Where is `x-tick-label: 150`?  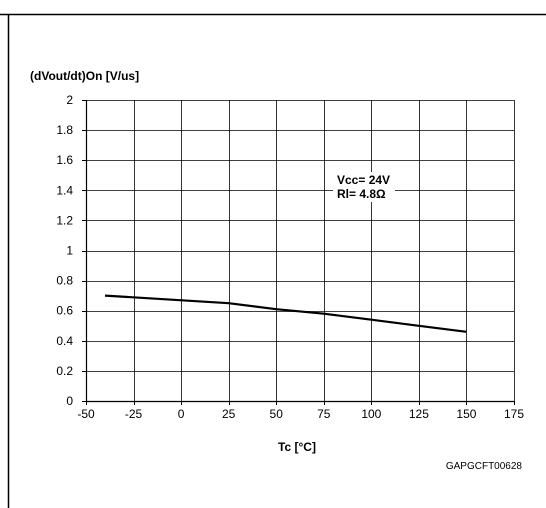 x-tick-label: 150 is located at coordinates (466, 414).